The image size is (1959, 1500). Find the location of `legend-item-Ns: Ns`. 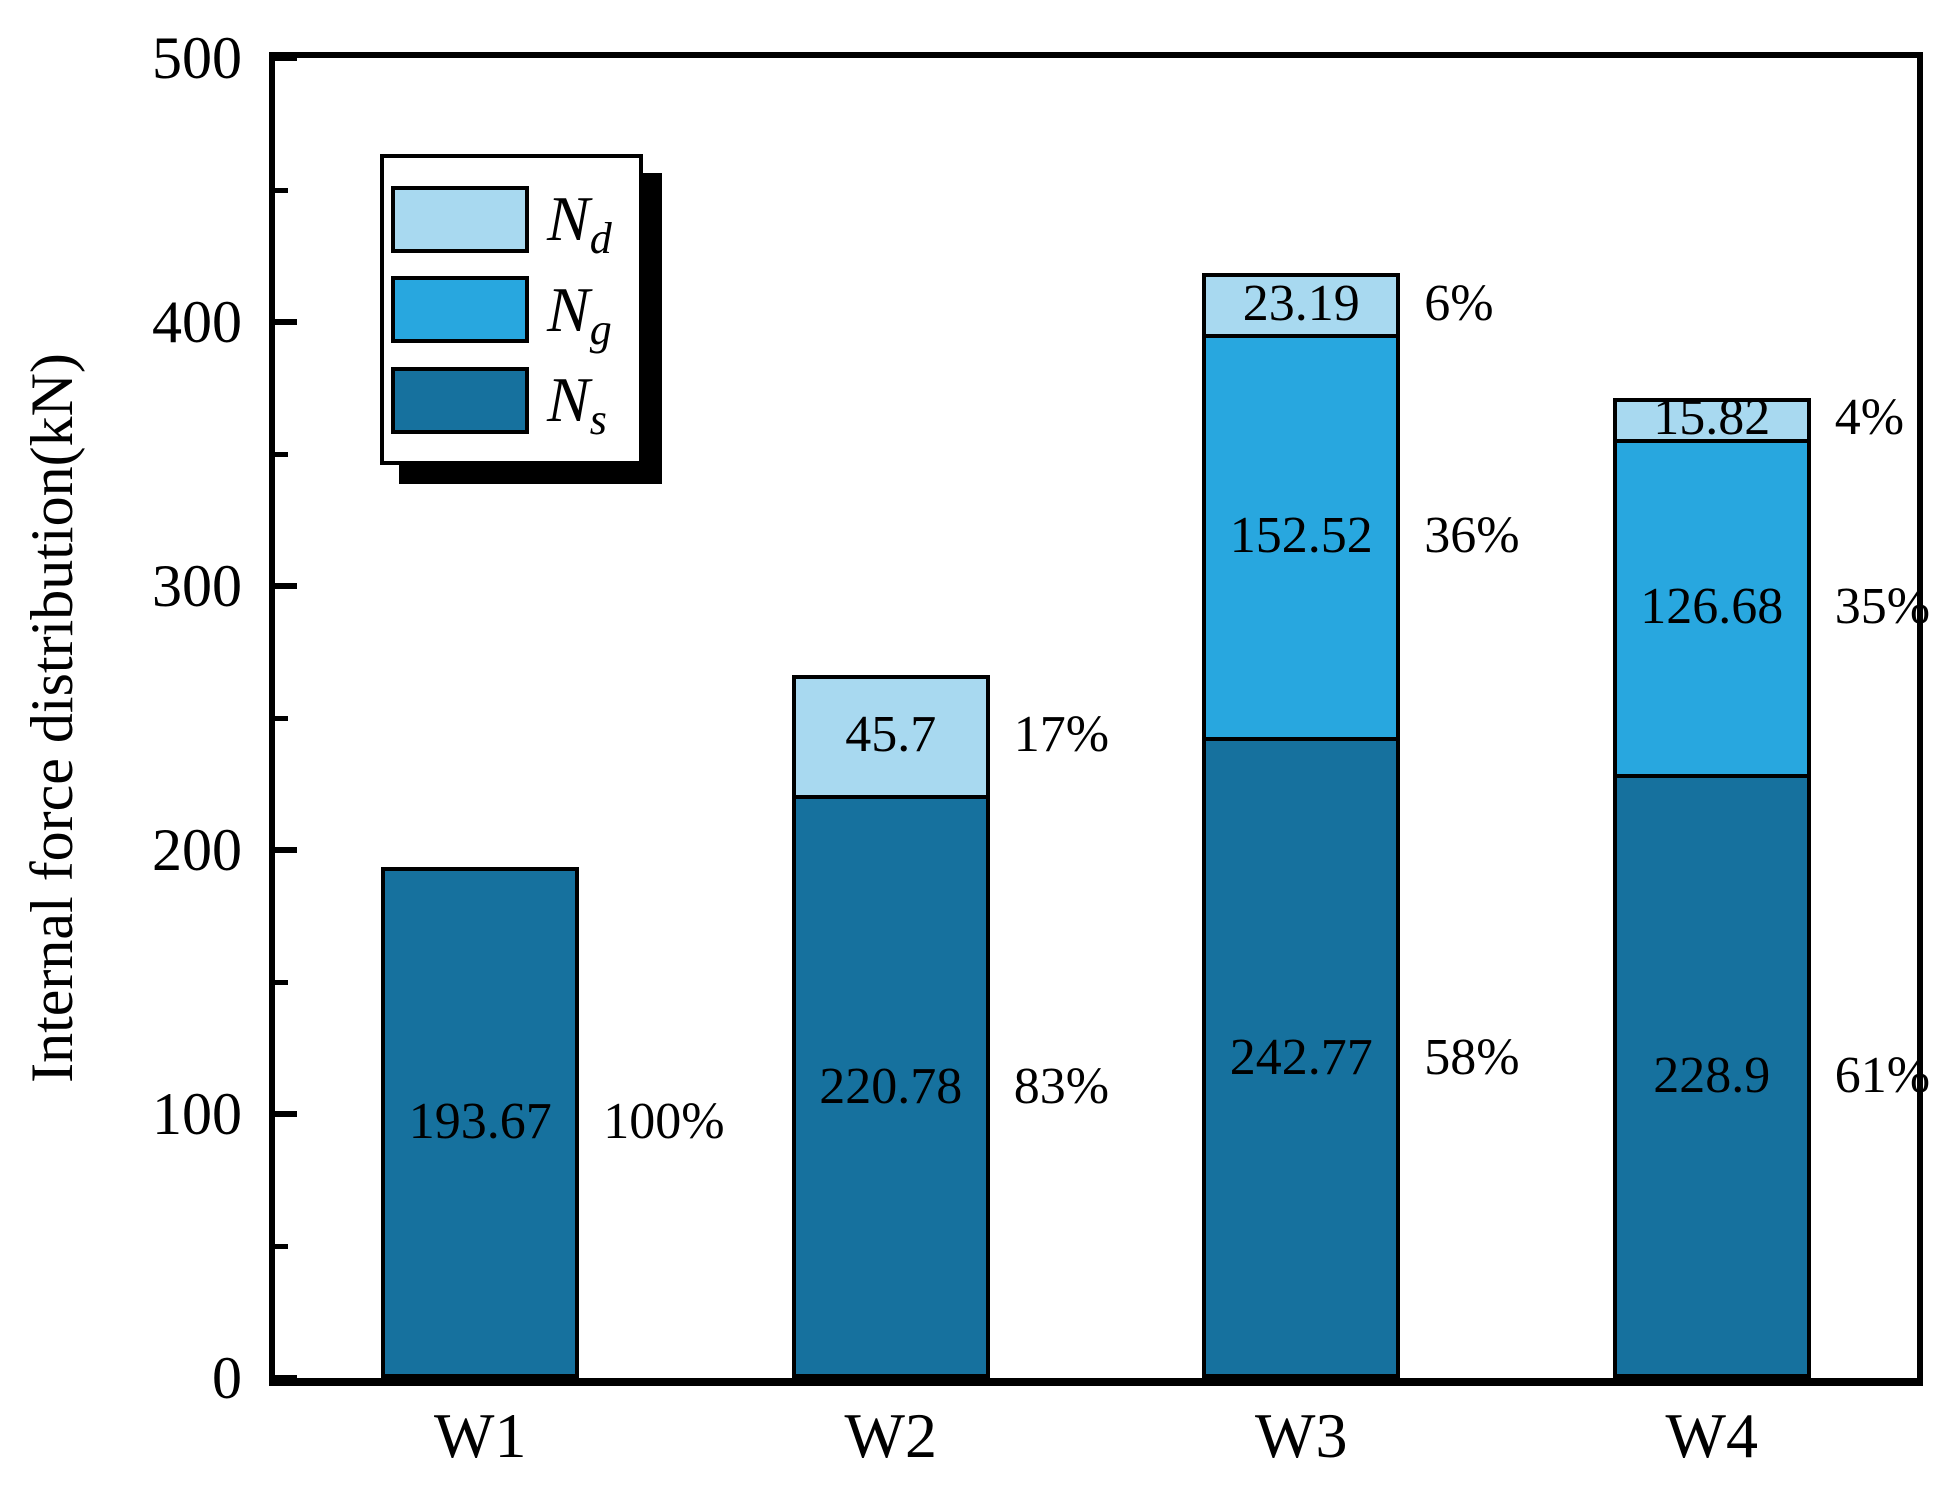

legend-item-Ns: Ns is located at coordinates (515, 404).